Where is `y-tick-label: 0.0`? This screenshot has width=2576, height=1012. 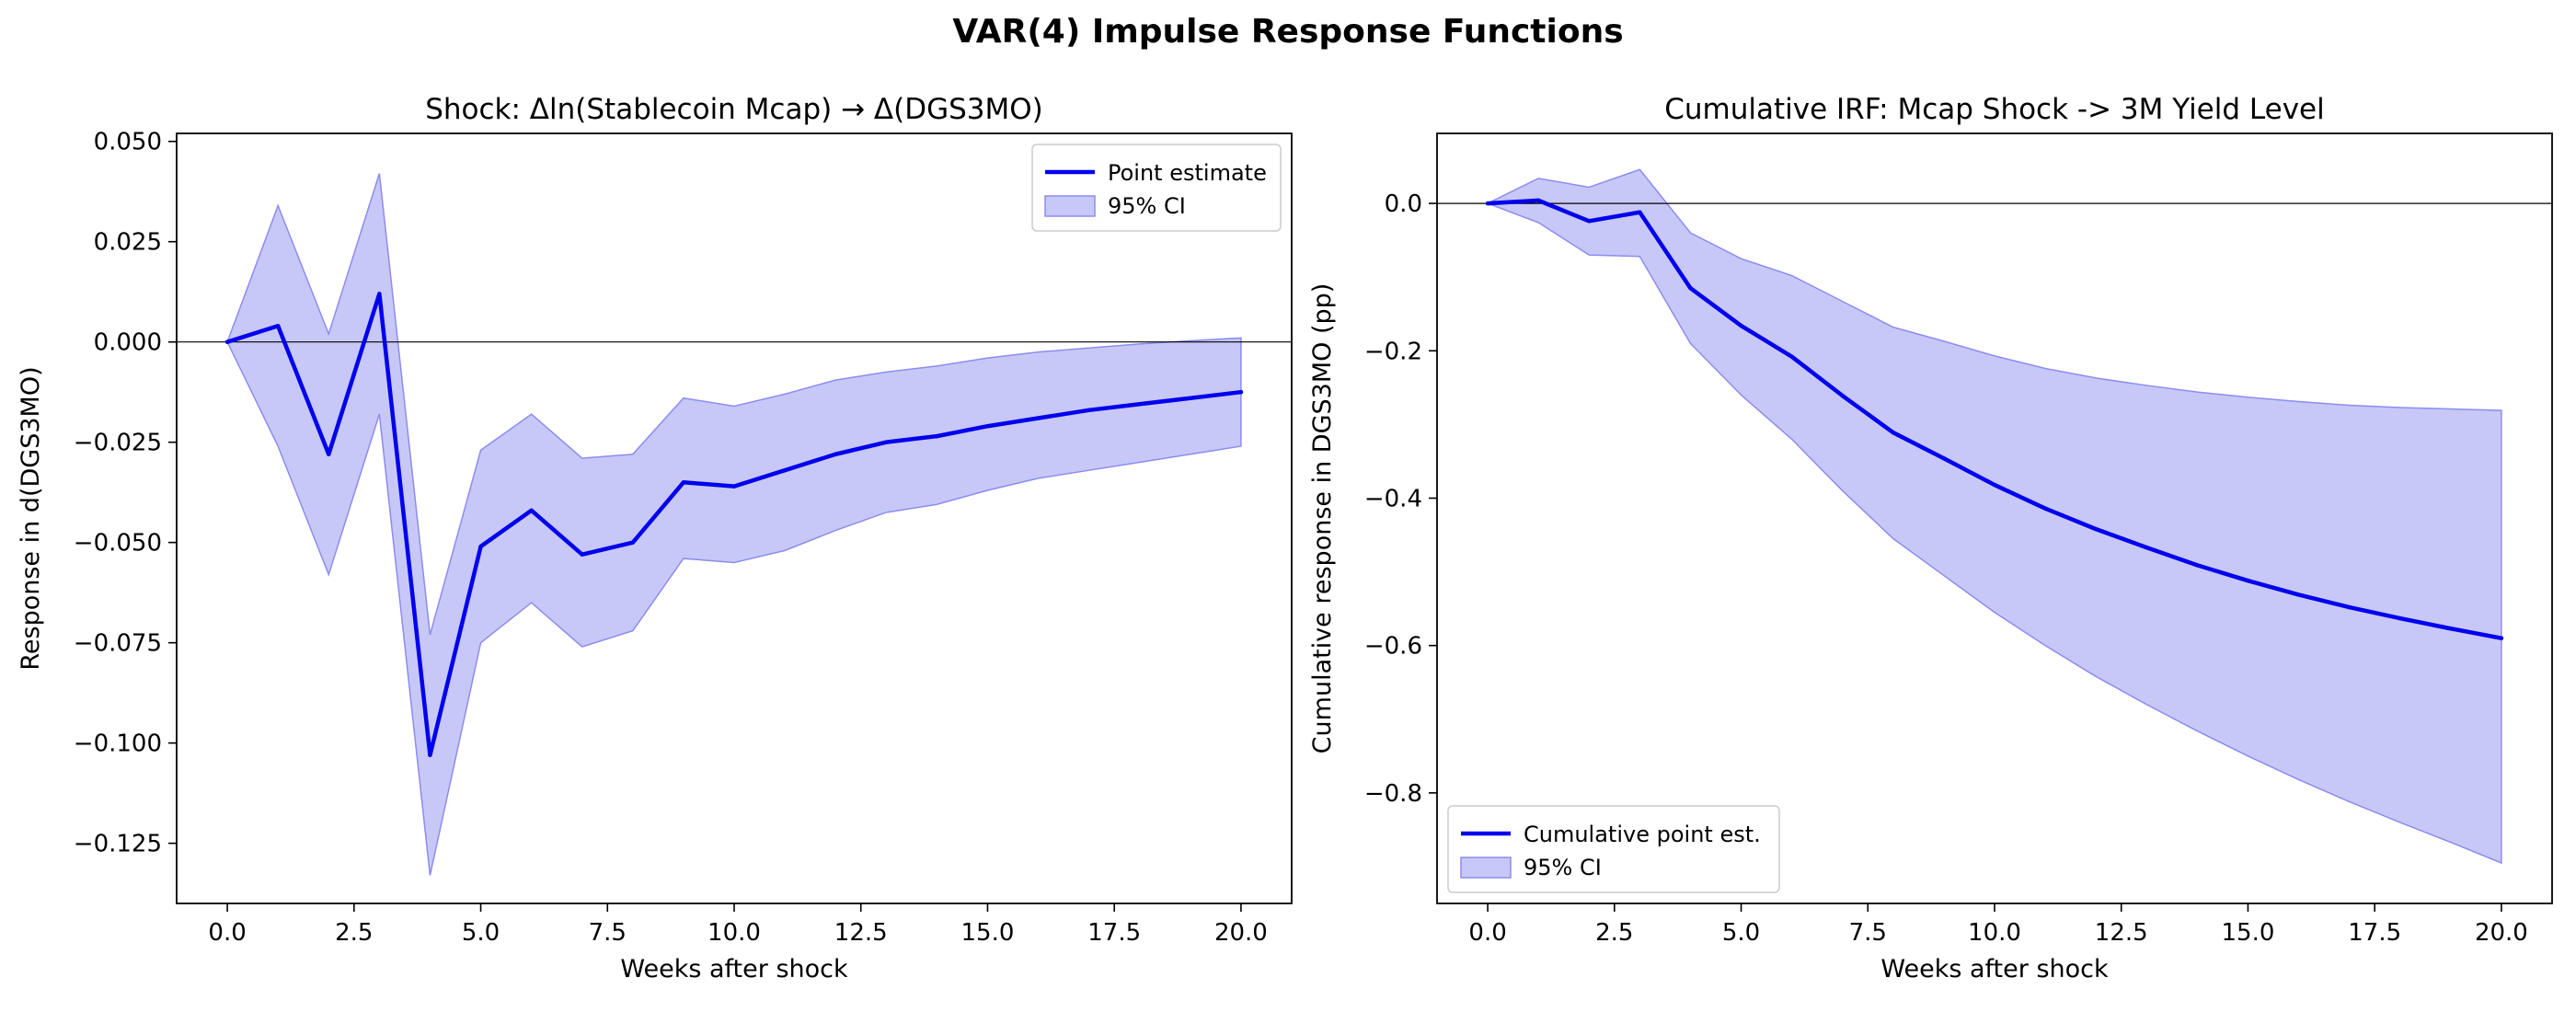 y-tick-label: 0.0 is located at coordinates (1403, 204).